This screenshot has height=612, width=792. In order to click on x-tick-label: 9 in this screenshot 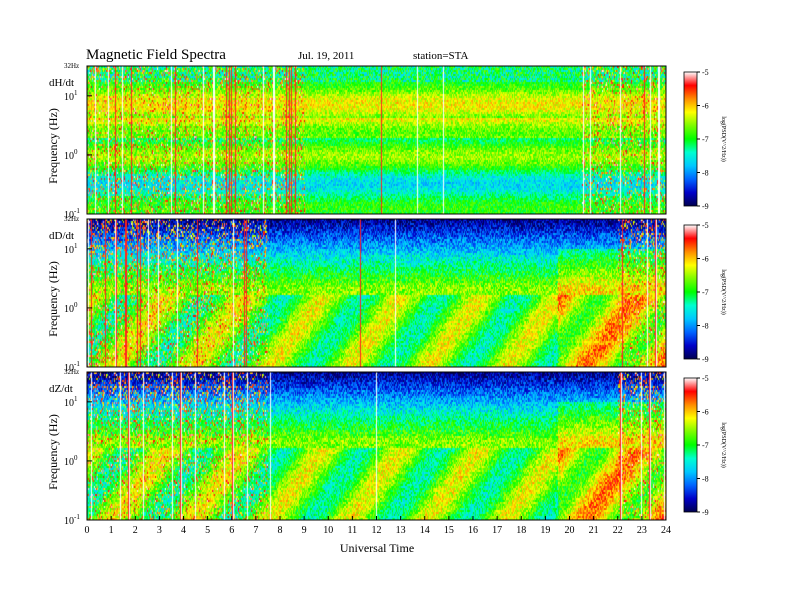, I will do `click(304, 530)`.